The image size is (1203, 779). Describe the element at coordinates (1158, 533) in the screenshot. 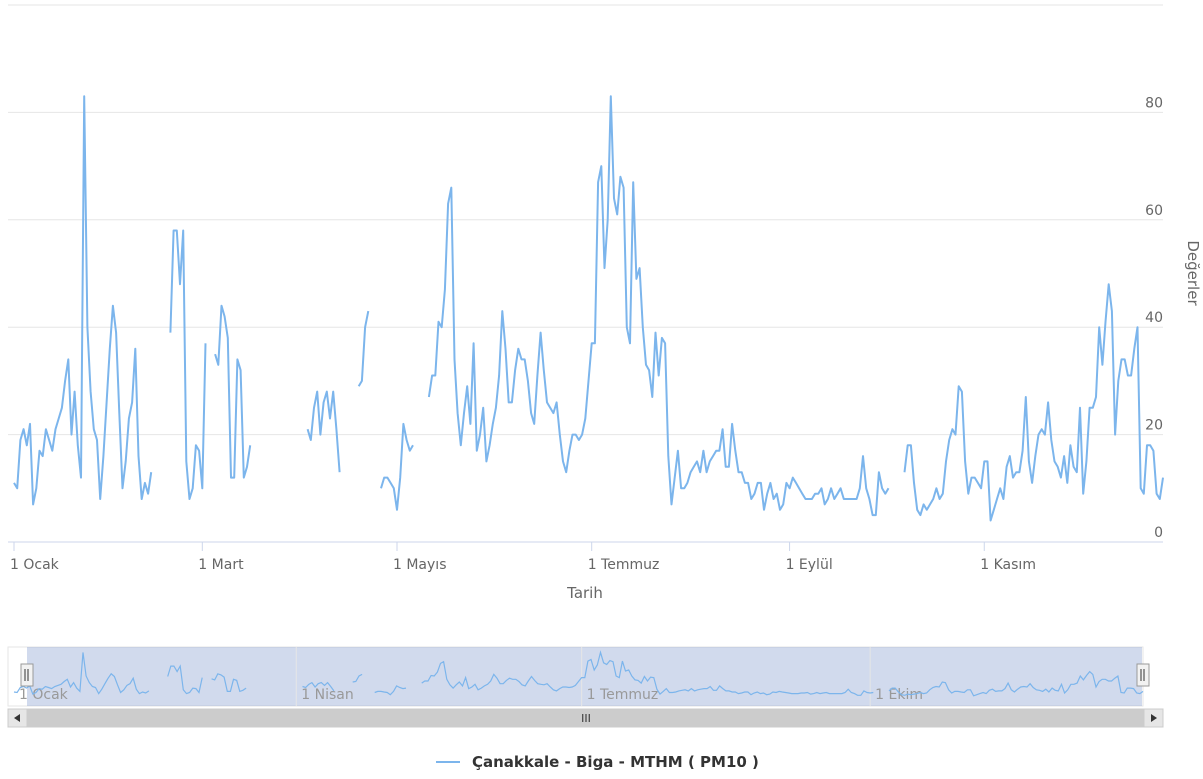

I see `y-tick-label: 0` at that location.